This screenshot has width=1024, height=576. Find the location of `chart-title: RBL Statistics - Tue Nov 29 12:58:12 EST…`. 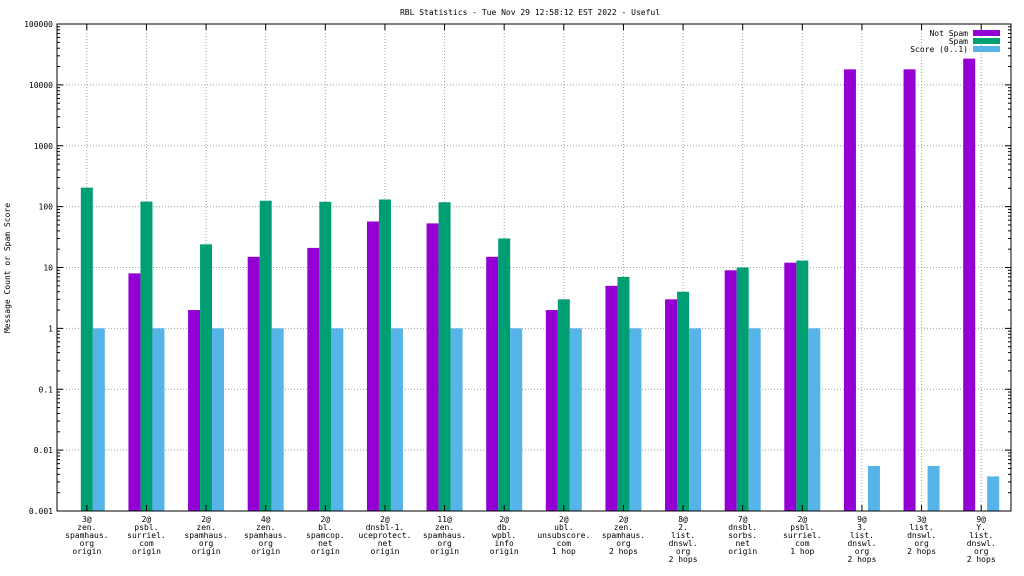

chart-title: RBL Statistics - Tue Nov 29 12:58:12 EST… is located at coordinates (530, 12).